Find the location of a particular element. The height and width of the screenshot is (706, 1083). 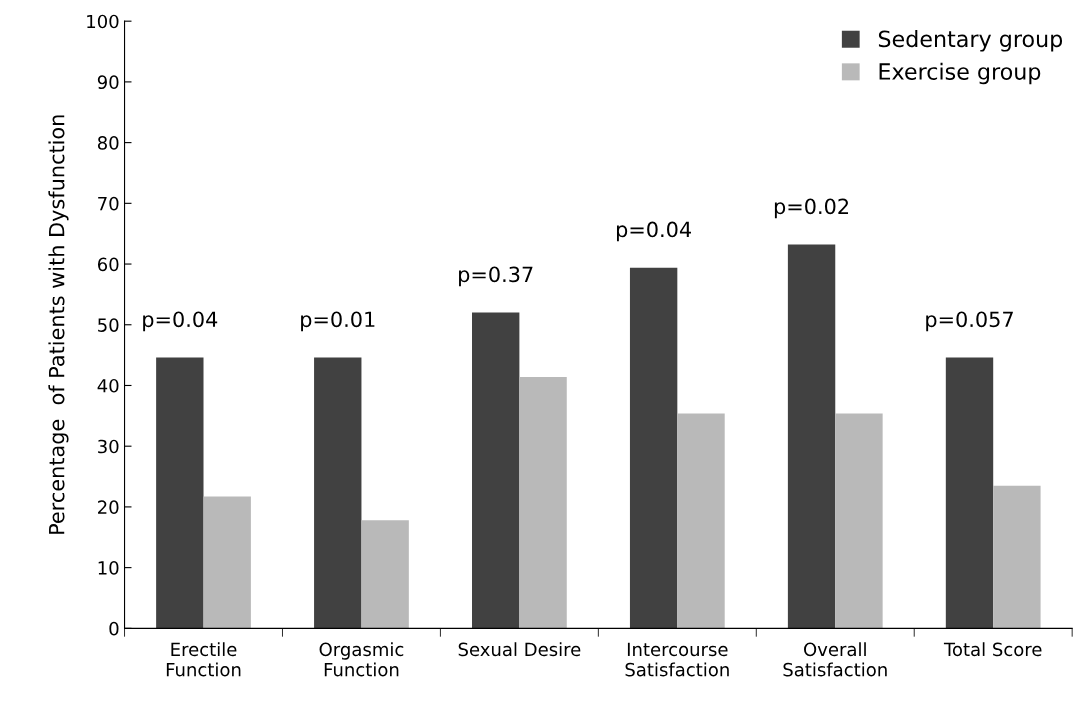

annotation: p=0.02 is located at coordinates (811, 208).